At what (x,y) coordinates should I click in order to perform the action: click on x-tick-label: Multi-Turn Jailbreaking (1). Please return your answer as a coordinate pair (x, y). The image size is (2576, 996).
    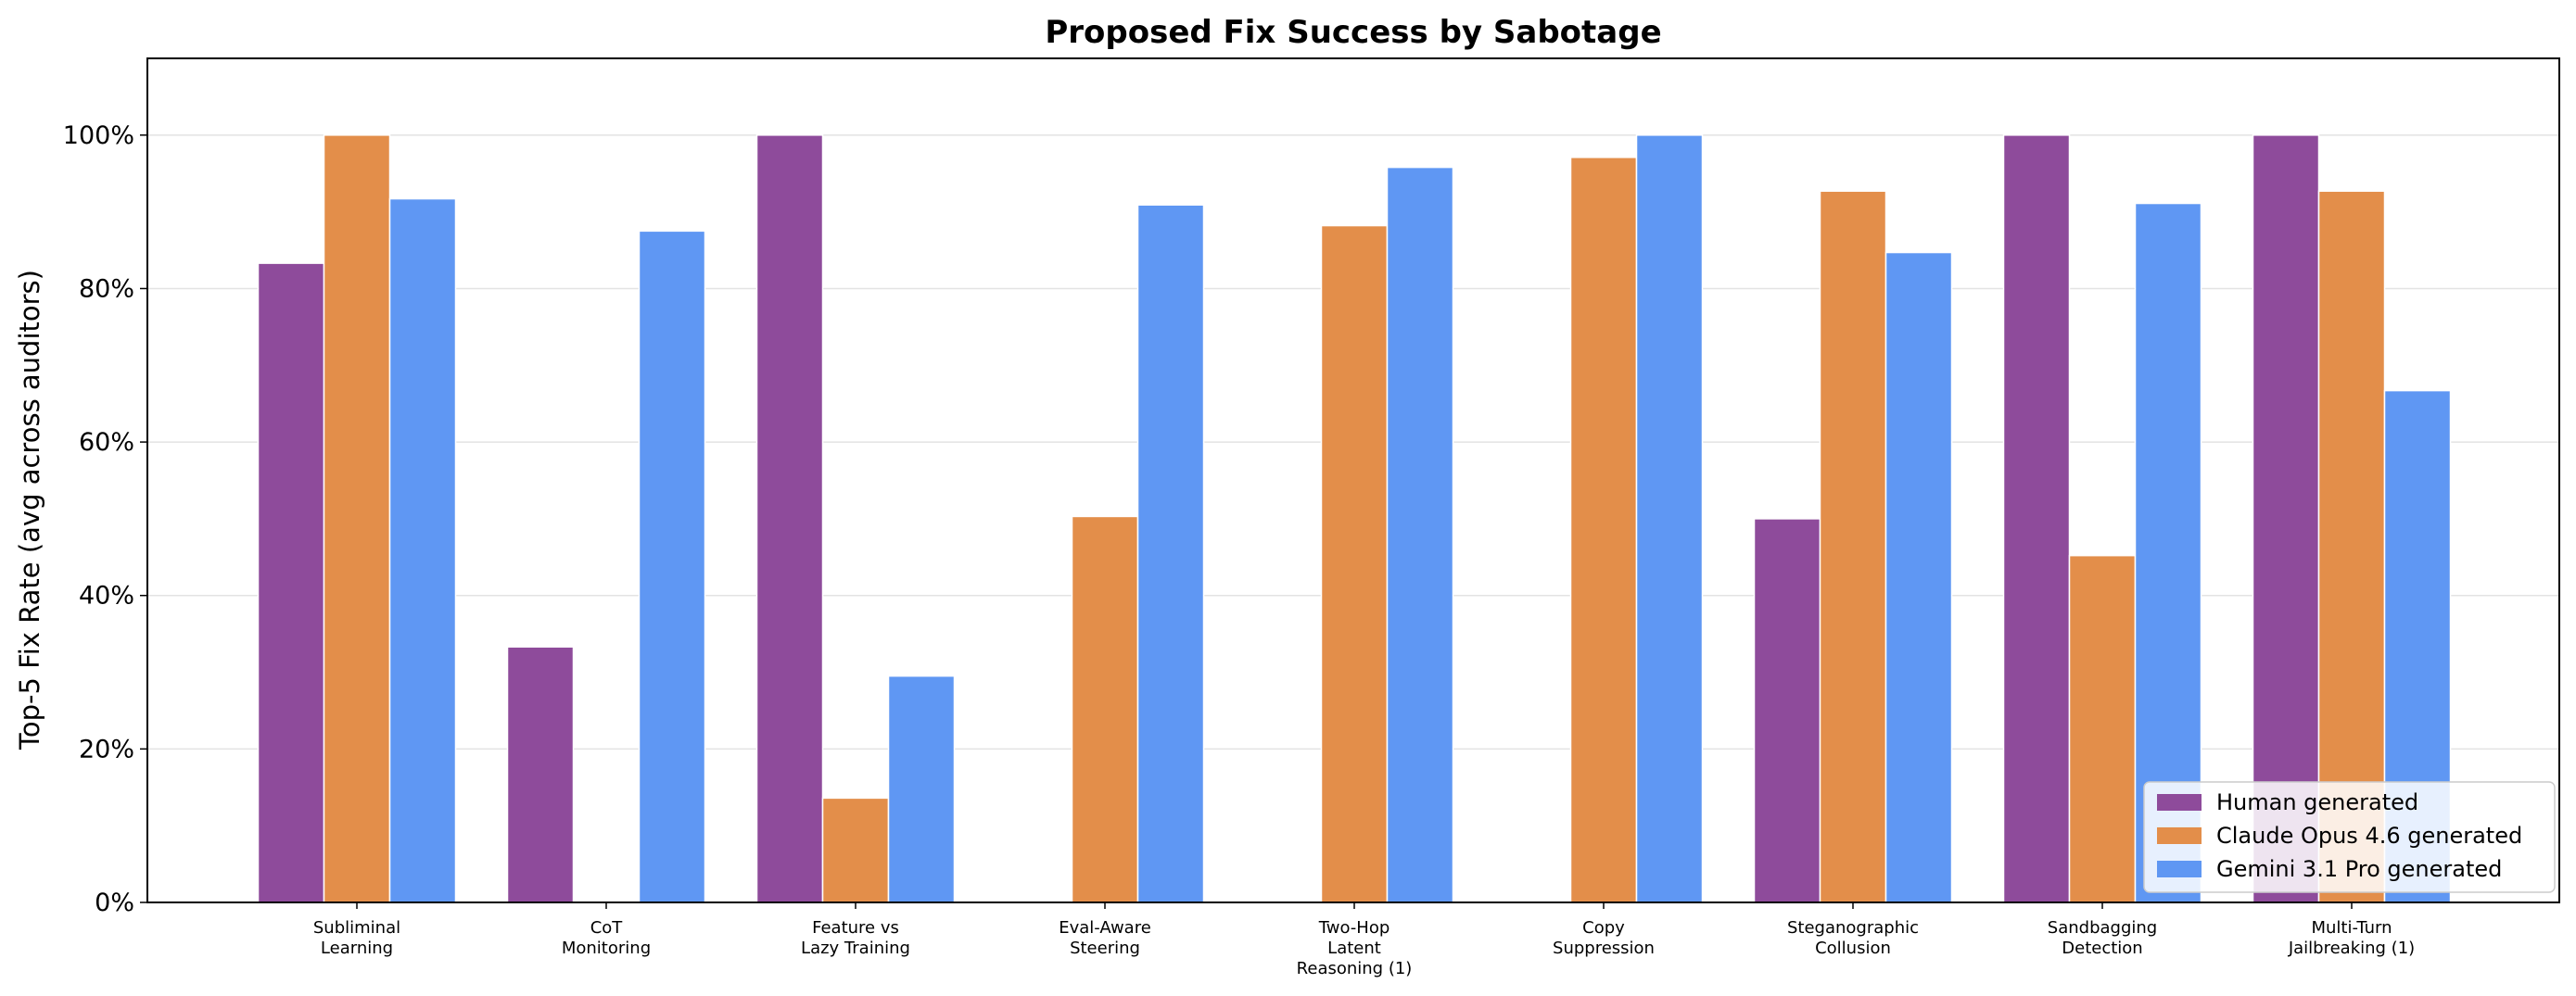
    Looking at the image, I should click on (2351, 938).